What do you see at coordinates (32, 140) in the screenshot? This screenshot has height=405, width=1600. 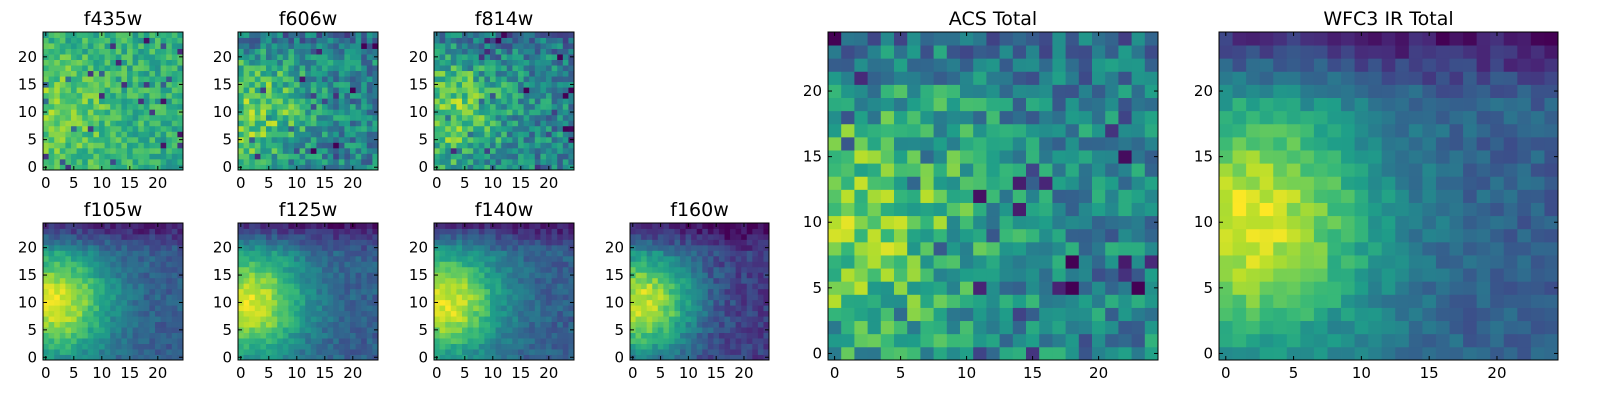 I see `y-tick-label: 5` at bounding box center [32, 140].